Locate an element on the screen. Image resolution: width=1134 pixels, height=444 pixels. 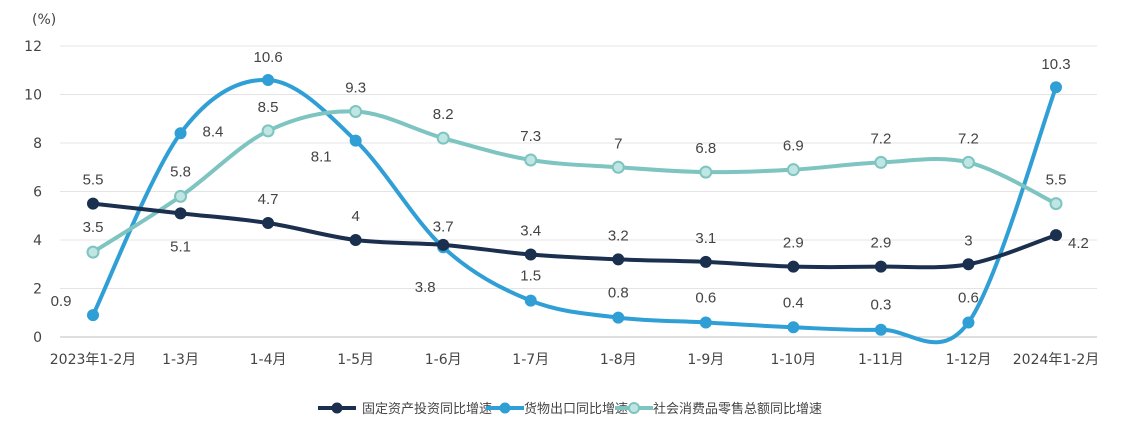
data-label-investment: 5.1 is located at coordinates (180, 246).